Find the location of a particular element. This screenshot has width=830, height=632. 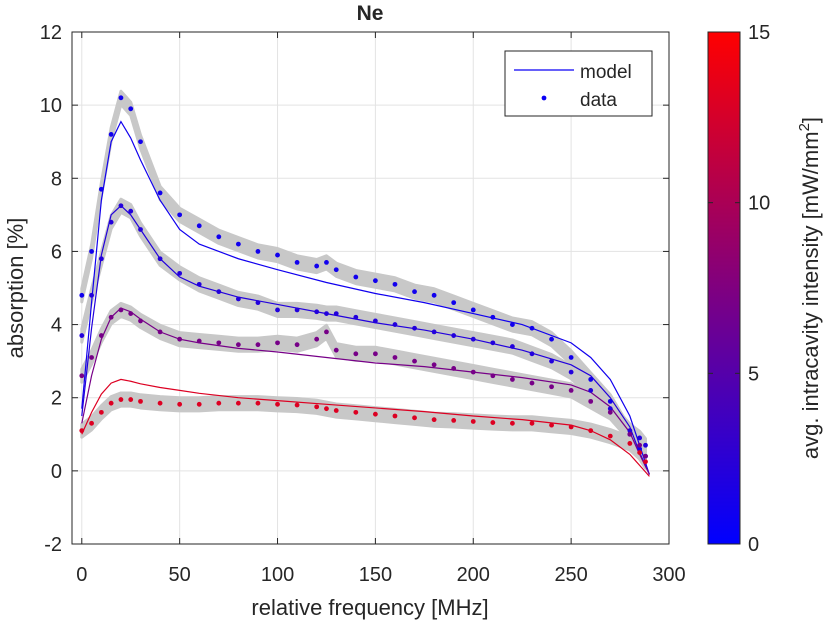

y-tick-label: 12 is located at coordinates (51, 33).